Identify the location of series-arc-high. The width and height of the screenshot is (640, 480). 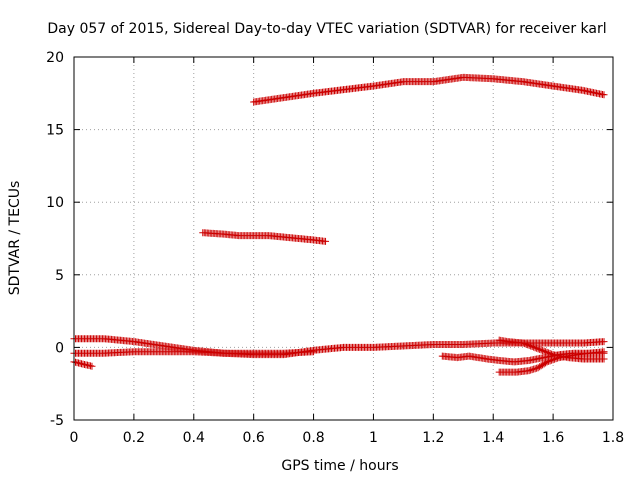
(429, 89).